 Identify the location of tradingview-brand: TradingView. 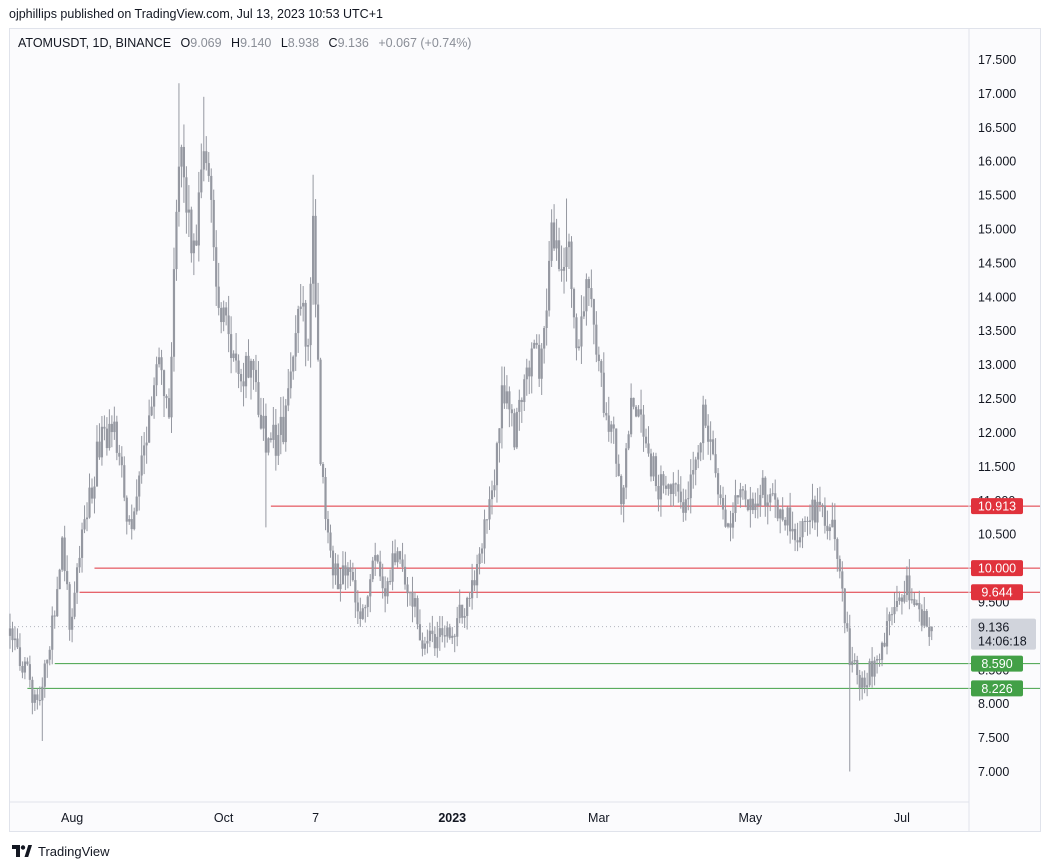
(74, 851).